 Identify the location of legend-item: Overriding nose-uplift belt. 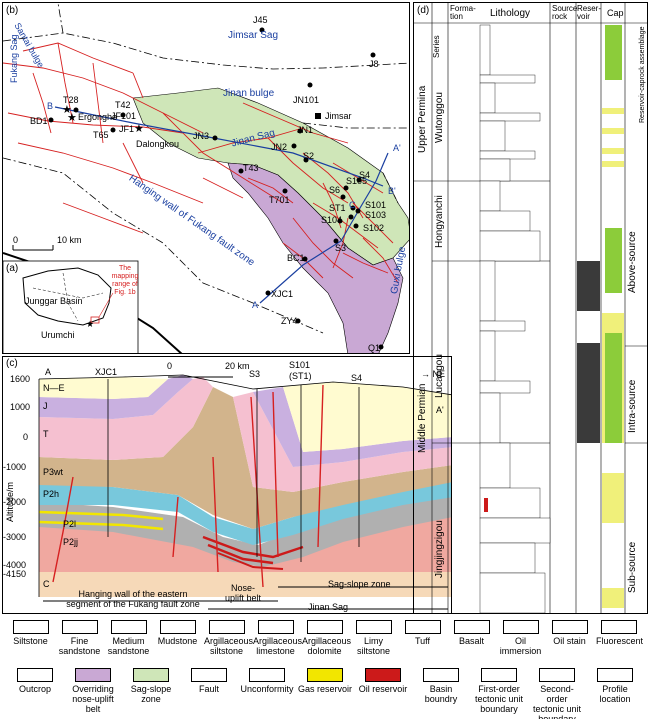
(93, 691).